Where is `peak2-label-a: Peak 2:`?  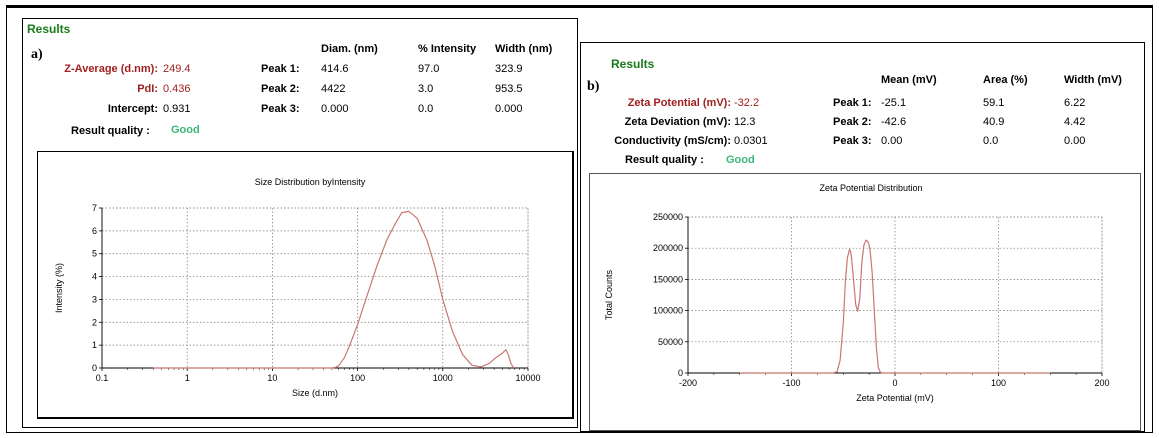
peak2-label-a: Peak 2: is located at coordinates (280, 89).